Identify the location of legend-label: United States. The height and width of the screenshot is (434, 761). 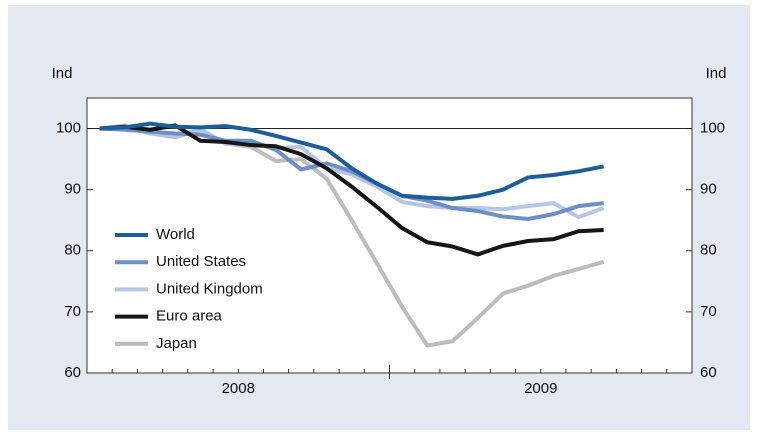
(201, 261).